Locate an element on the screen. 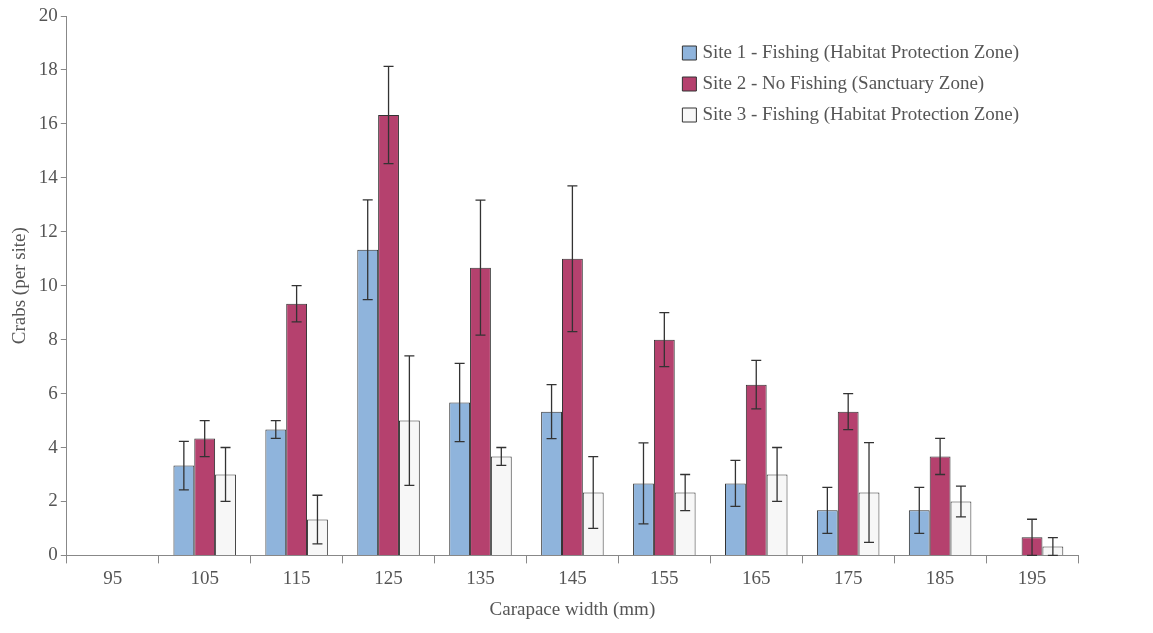 This screenshot has width=1153, height=633. x-tick-label: 185 is located at coordinates (940, 577).